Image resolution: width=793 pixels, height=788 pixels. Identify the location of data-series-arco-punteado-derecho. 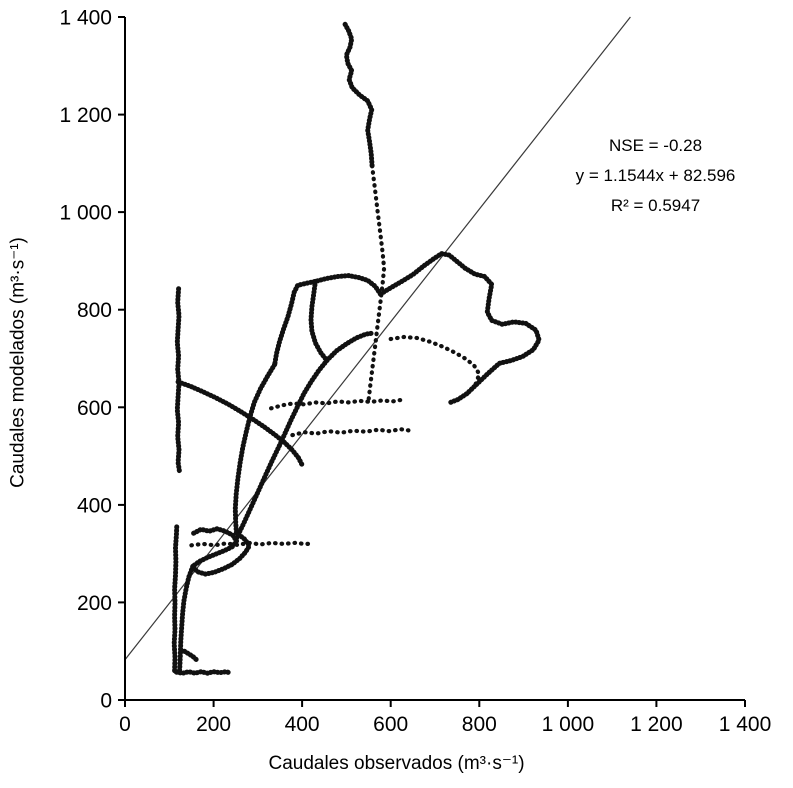
(435, 367).